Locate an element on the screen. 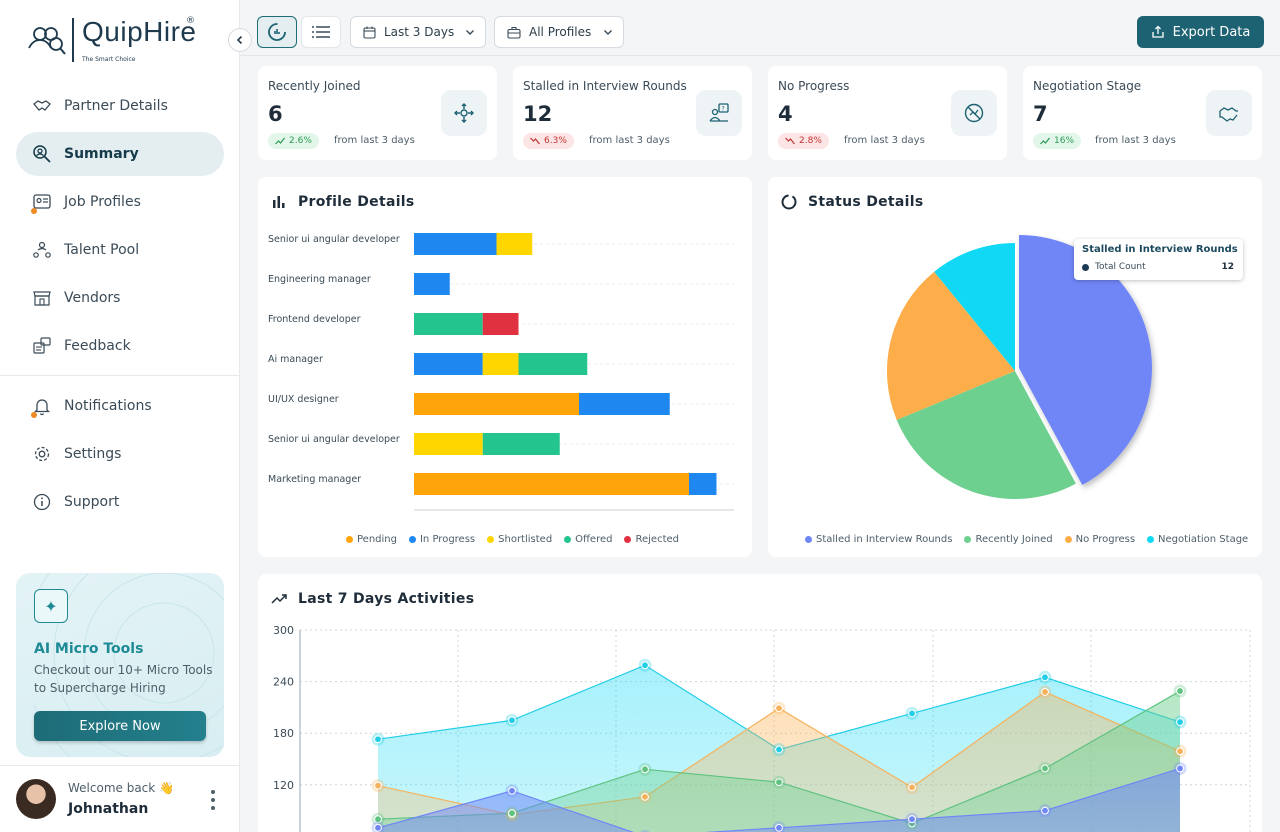 This screenshot has height=832, width=1280. export-icon is located at coordinates (1157, 31).